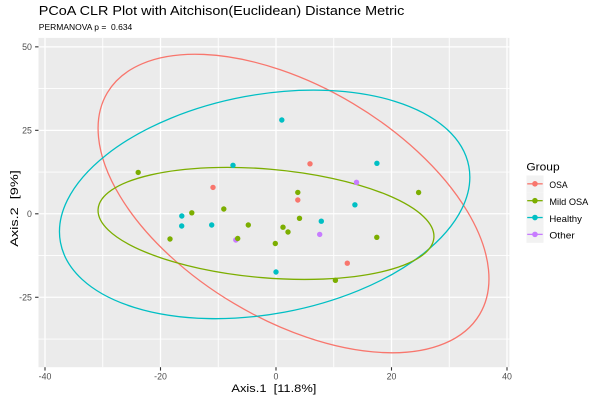 This screenshot has width=600, height=400. What do you see at coordinates (568, 202) in the screenshot?
I see `svg-text: Mild OSA` at bounding box center [568, 202].